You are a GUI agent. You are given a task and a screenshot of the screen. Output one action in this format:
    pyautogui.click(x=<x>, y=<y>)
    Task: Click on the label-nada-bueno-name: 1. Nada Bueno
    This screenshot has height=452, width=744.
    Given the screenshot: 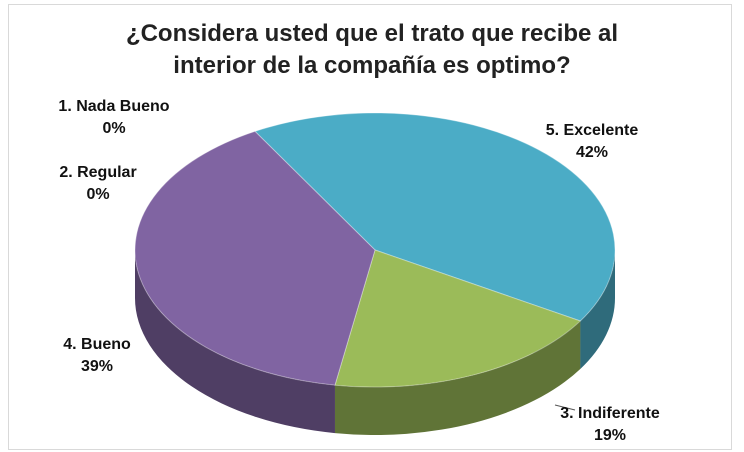 What is the action you would take?
    pyautogui.click(x=114, y=106)
    